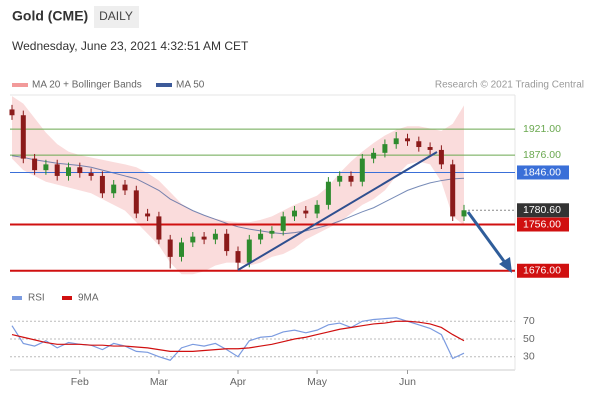 The width and height of the screenshot is (589, 406). Describe the element at coordinates (130, 46) in the screenshot. I see `timestamp: Wednesday, June 23, 2021 4:32:51 AM CET` at that location.